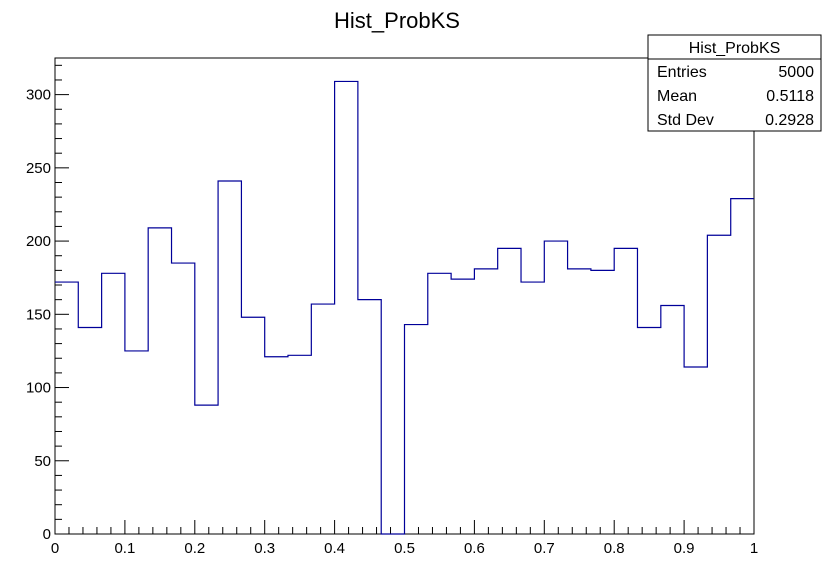 Image resolution: width=835 pixels, height=563 pixels. I want to click on x-tick-label: 0.8, so click(614, 548).